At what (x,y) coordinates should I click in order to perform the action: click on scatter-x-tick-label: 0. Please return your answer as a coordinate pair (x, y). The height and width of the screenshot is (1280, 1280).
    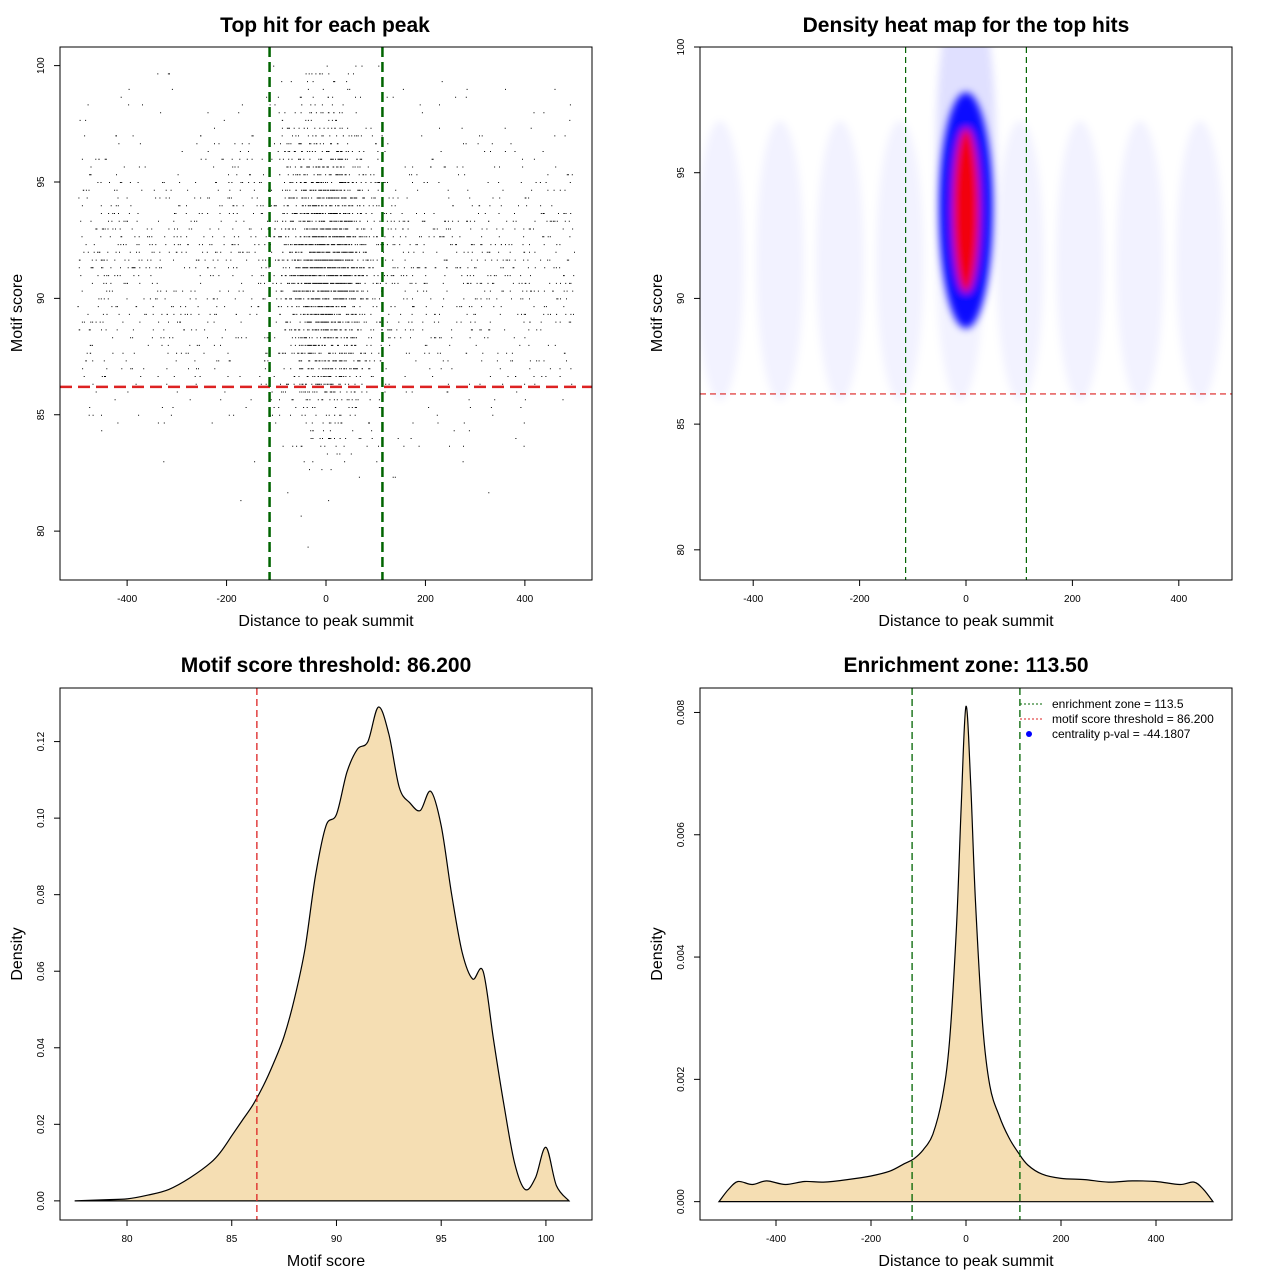
    Looking at the image, I should click on (326, 599).